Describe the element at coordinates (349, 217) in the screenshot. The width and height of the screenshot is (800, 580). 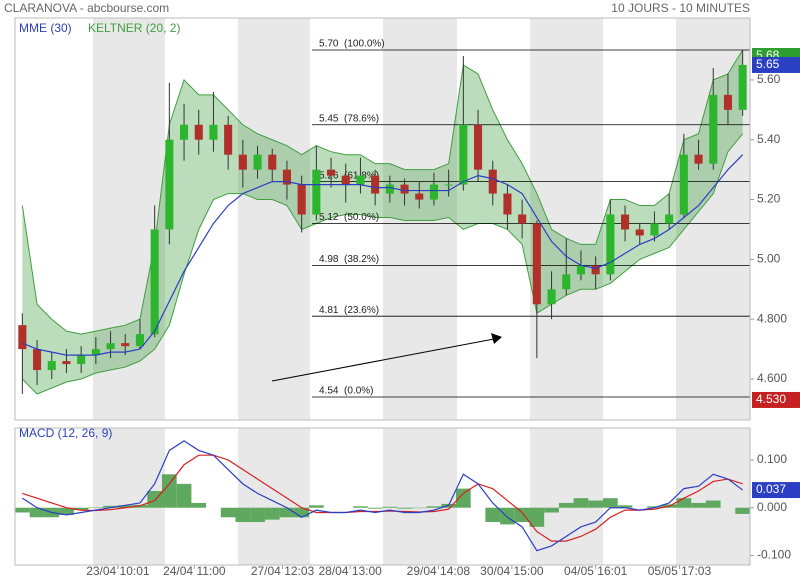
I see `fib-label: 5.12 (50.0%)` at that location.